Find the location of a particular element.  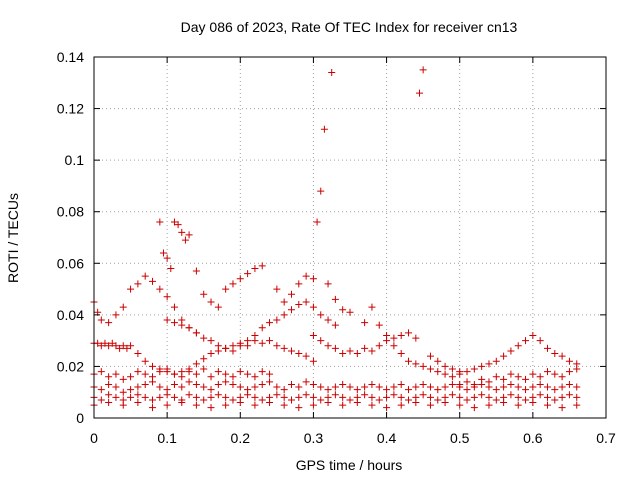

x-tick-label: 0.5 is located at coordinates (460, 438).